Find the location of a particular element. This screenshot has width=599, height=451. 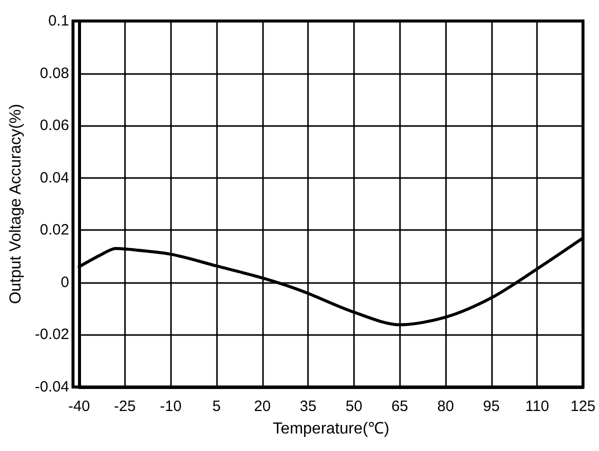

y-tick-label: -0.02 is located at coordinates (52, 335).